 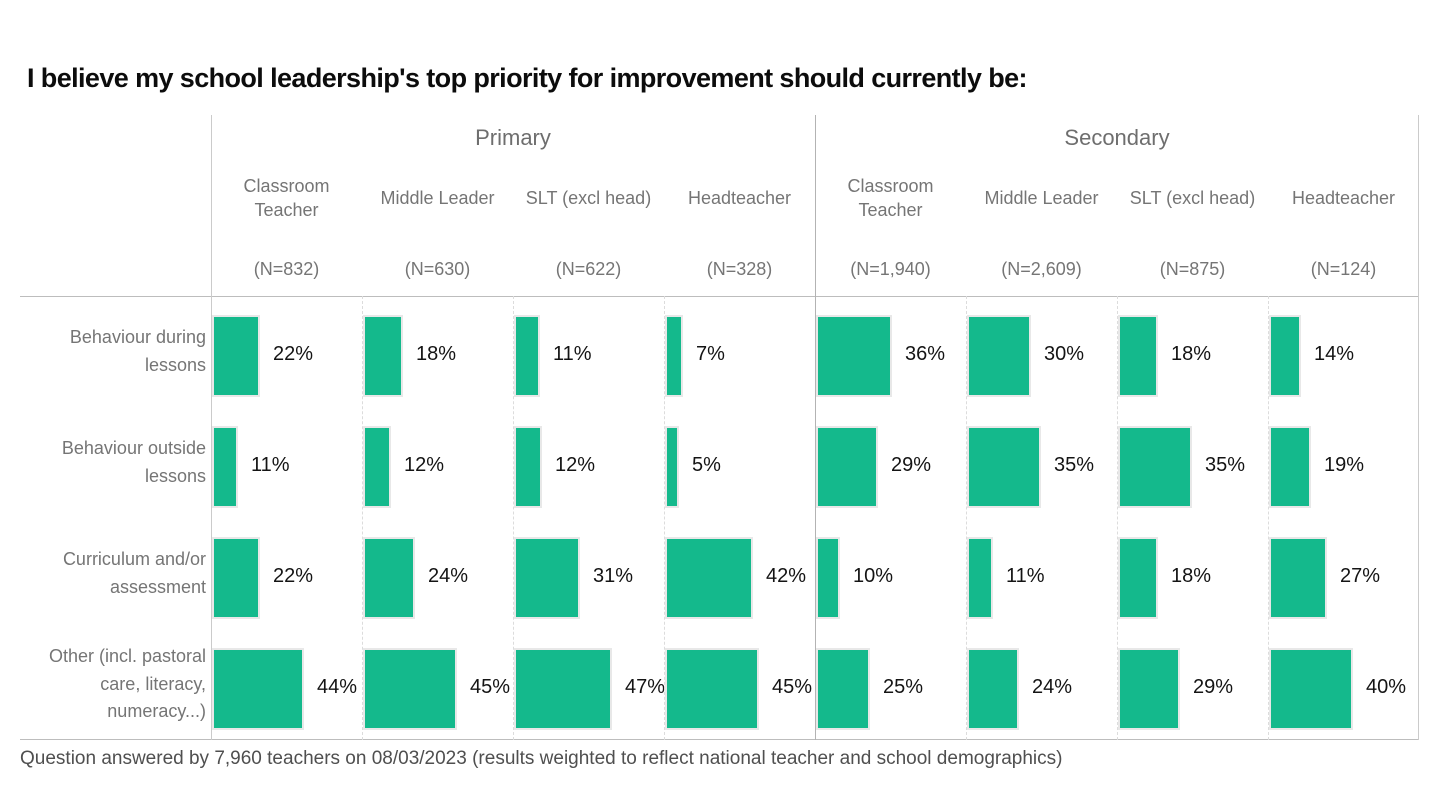 I want to click on value-label: 7%, so click(x=710, y=353).